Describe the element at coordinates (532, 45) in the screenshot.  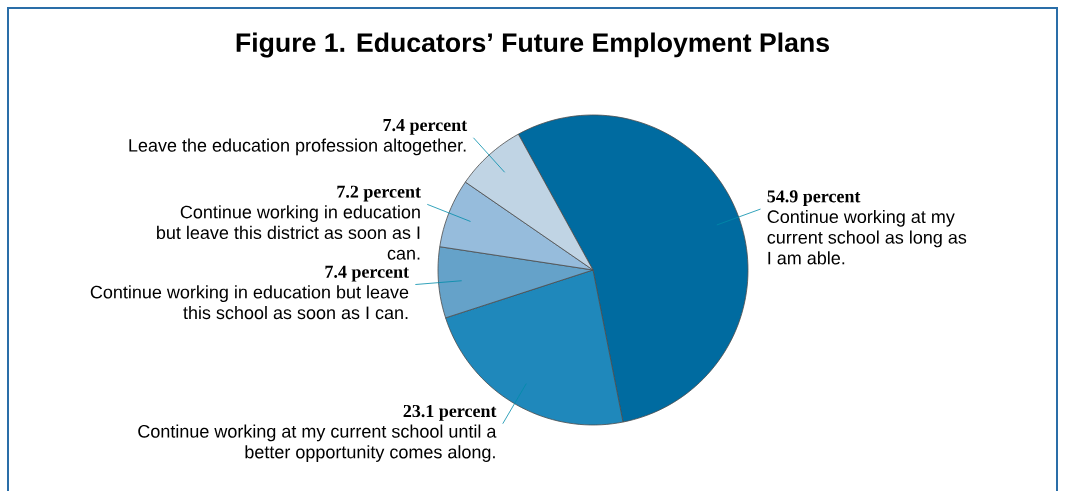
I see `chart-title: Figure 1. Educators’ Future Employment Plans` at that location.